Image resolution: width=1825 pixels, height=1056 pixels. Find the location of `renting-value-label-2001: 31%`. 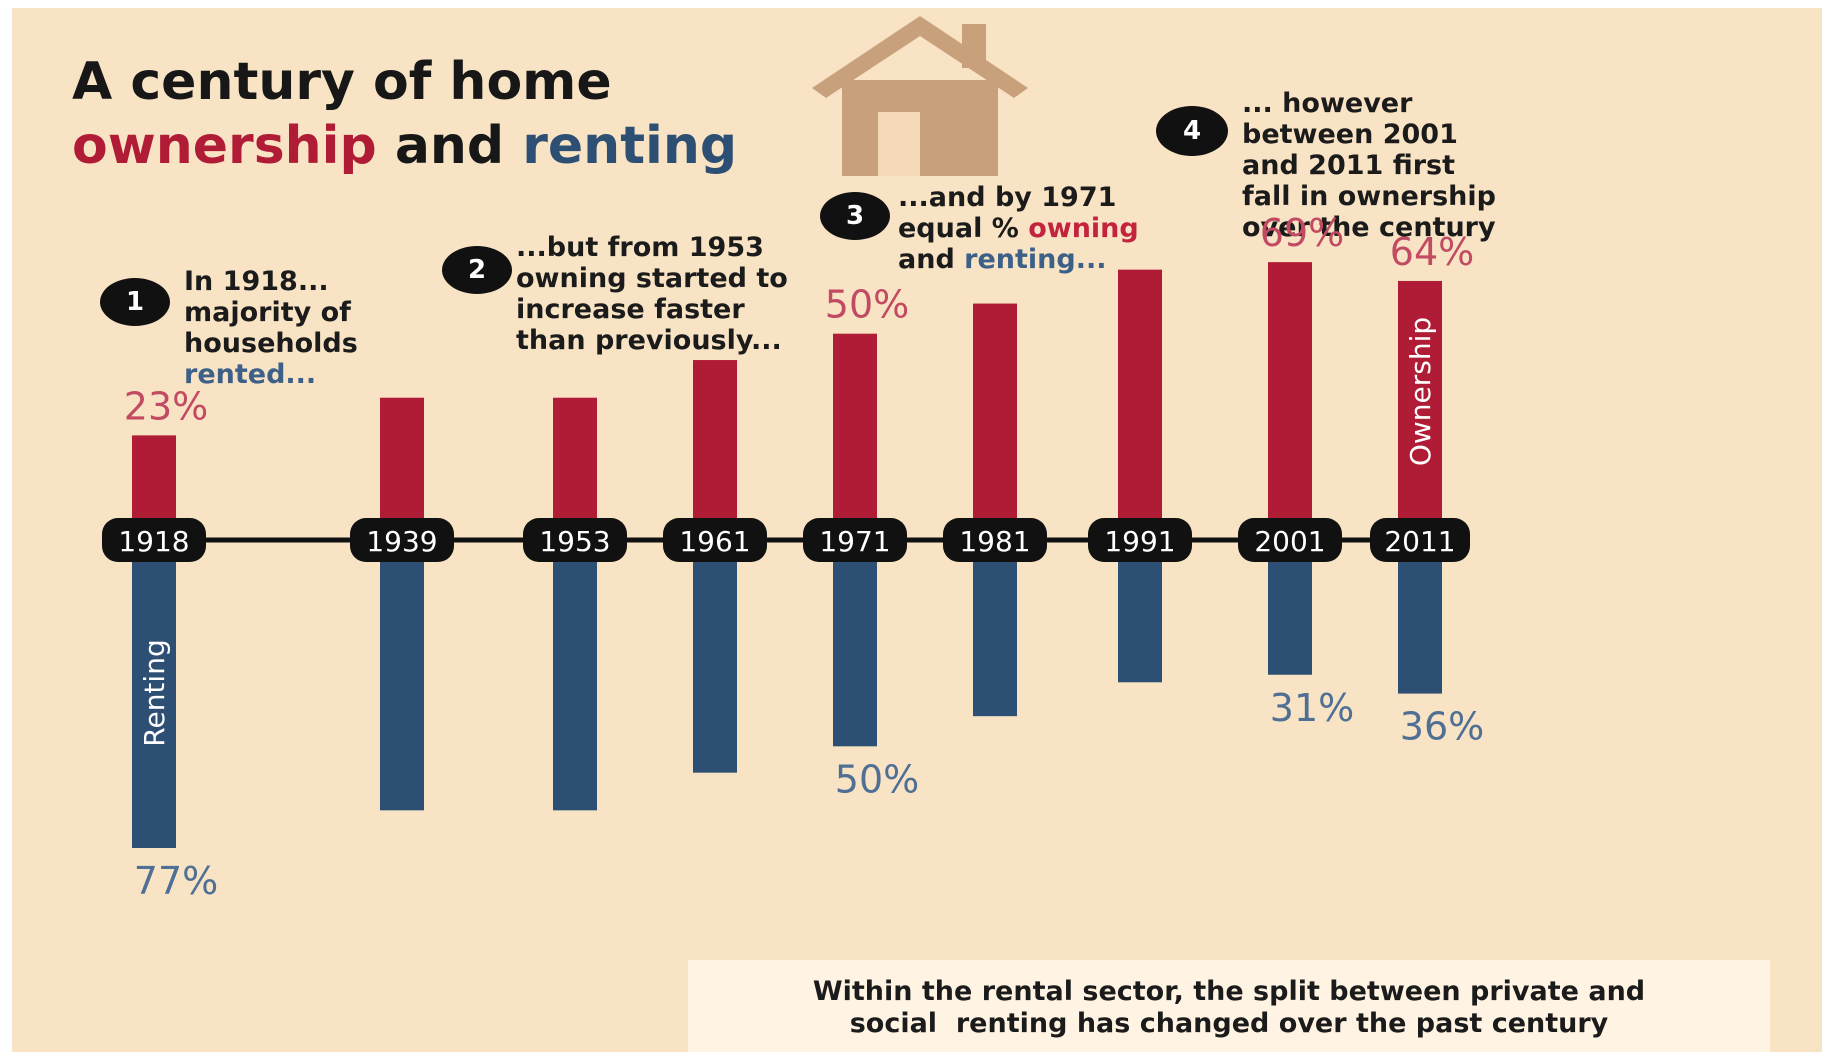

renting-value-label-2001: 31% is located at coordinates (1312, 708).